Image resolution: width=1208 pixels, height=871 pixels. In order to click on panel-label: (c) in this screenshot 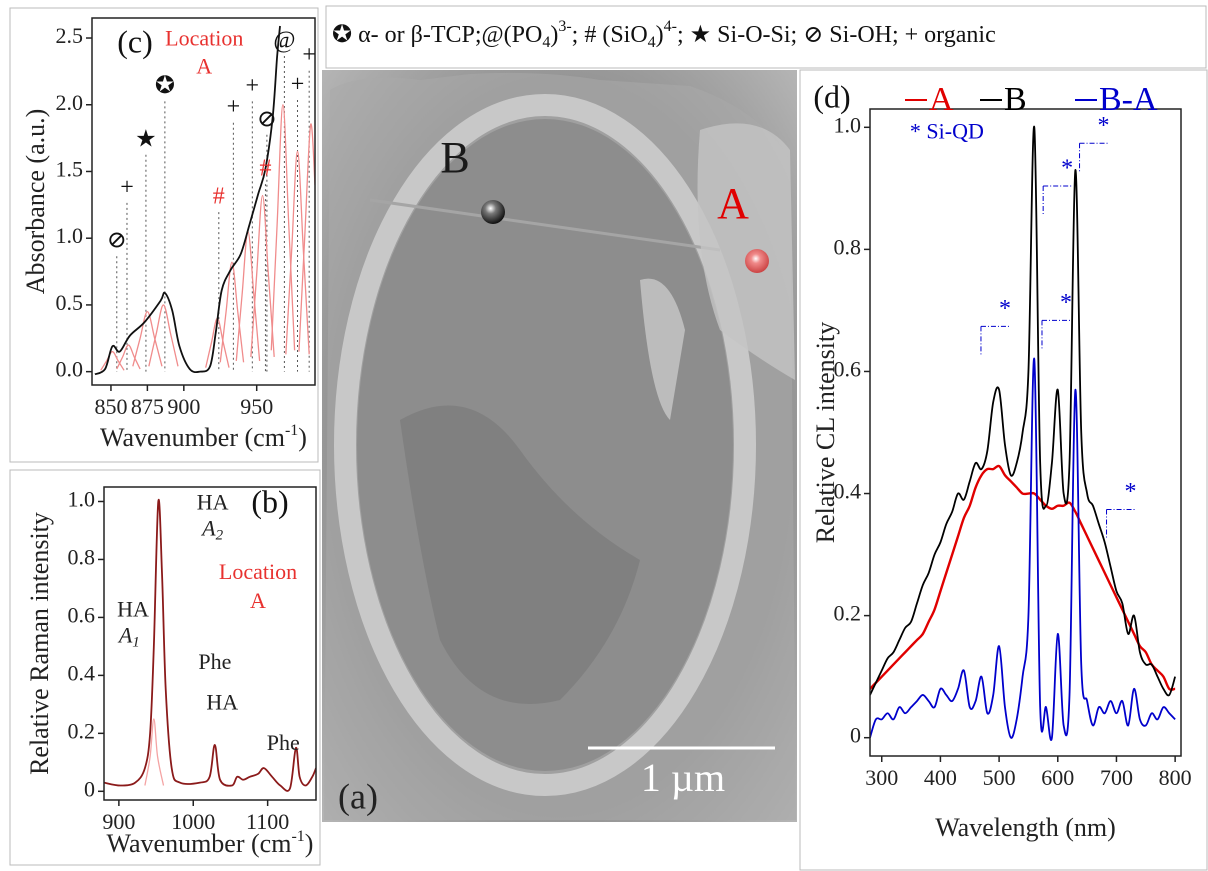, I will do `click(135, 41)`.